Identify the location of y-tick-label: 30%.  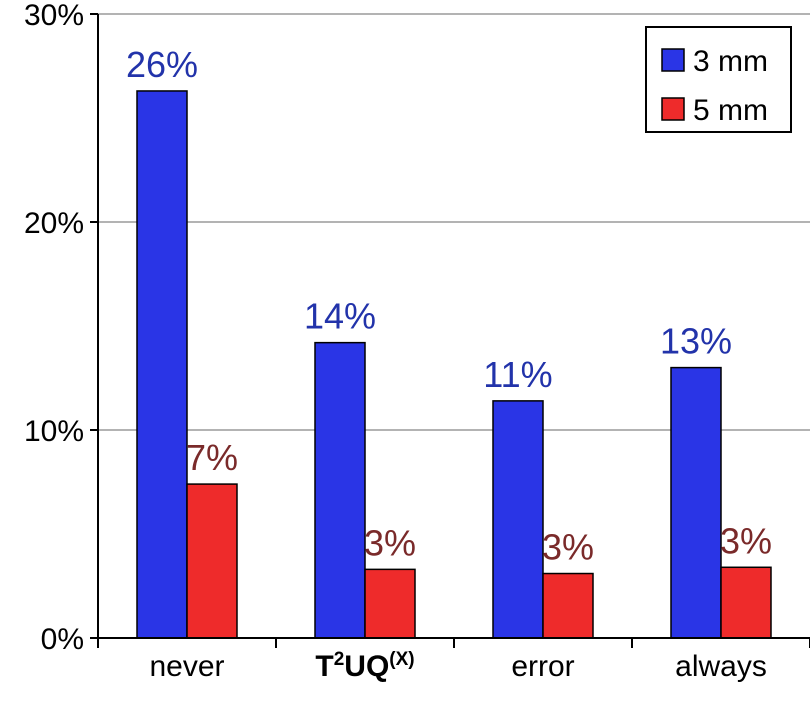
(54, 16).